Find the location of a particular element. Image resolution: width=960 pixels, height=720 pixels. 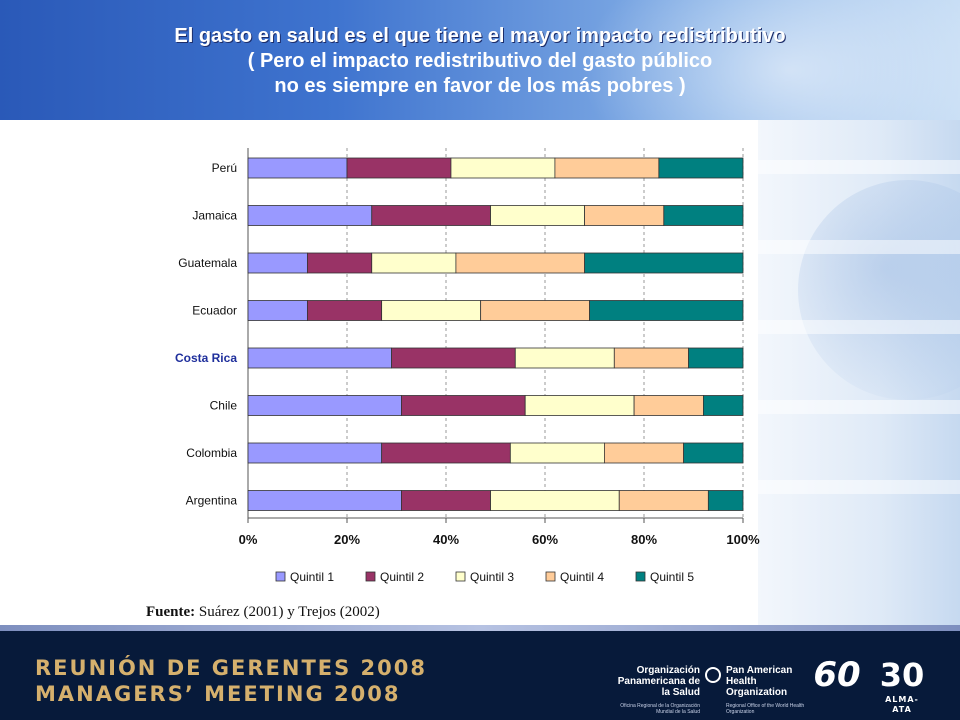

x-tick-label: 20% is located at coordinates (347, 539).